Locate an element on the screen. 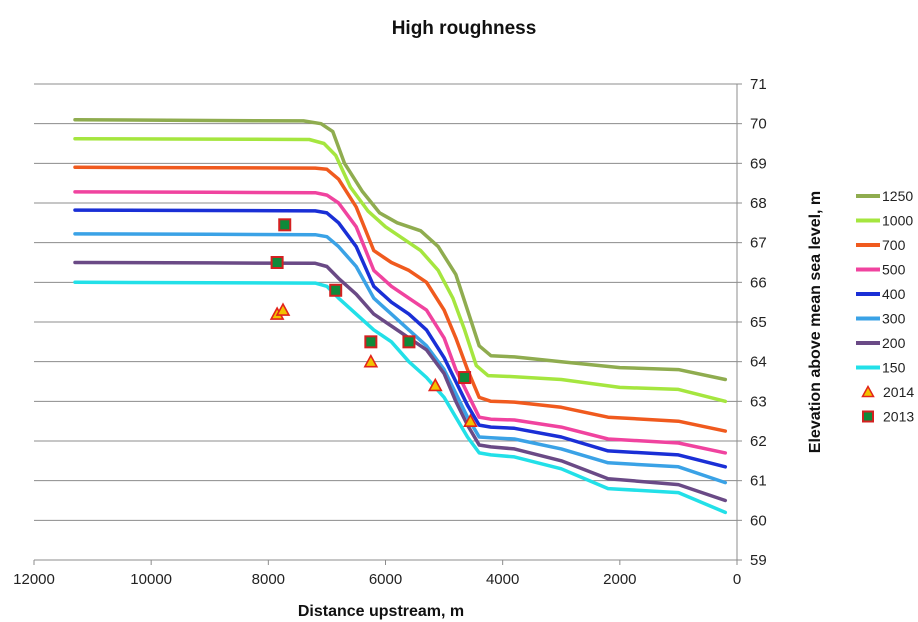  y-tick-label: 62 is located at coordinates (758, 441).